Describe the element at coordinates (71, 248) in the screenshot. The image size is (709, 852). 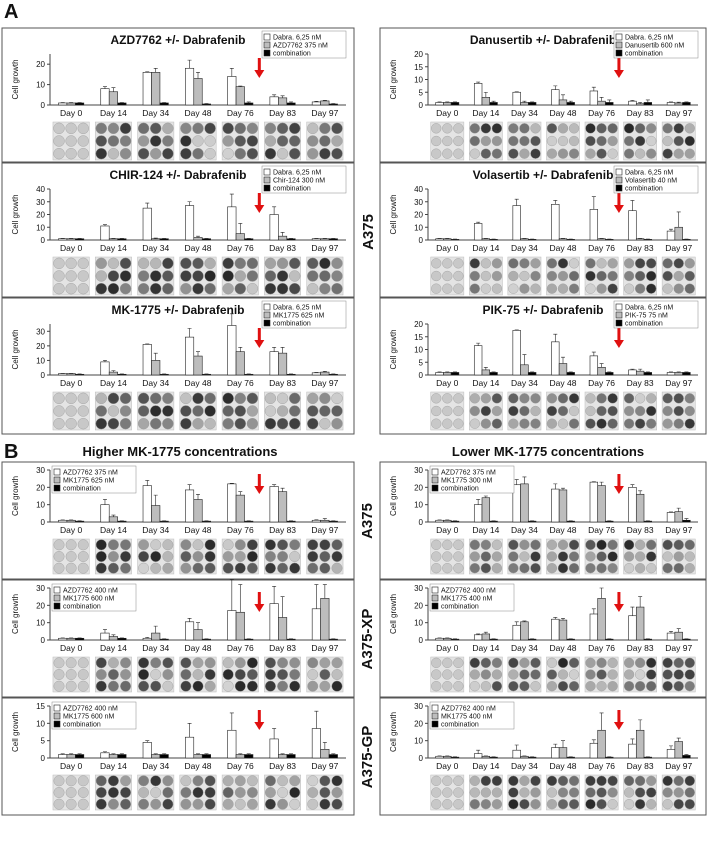
I see `x-tick-label: Day 0` at that location.